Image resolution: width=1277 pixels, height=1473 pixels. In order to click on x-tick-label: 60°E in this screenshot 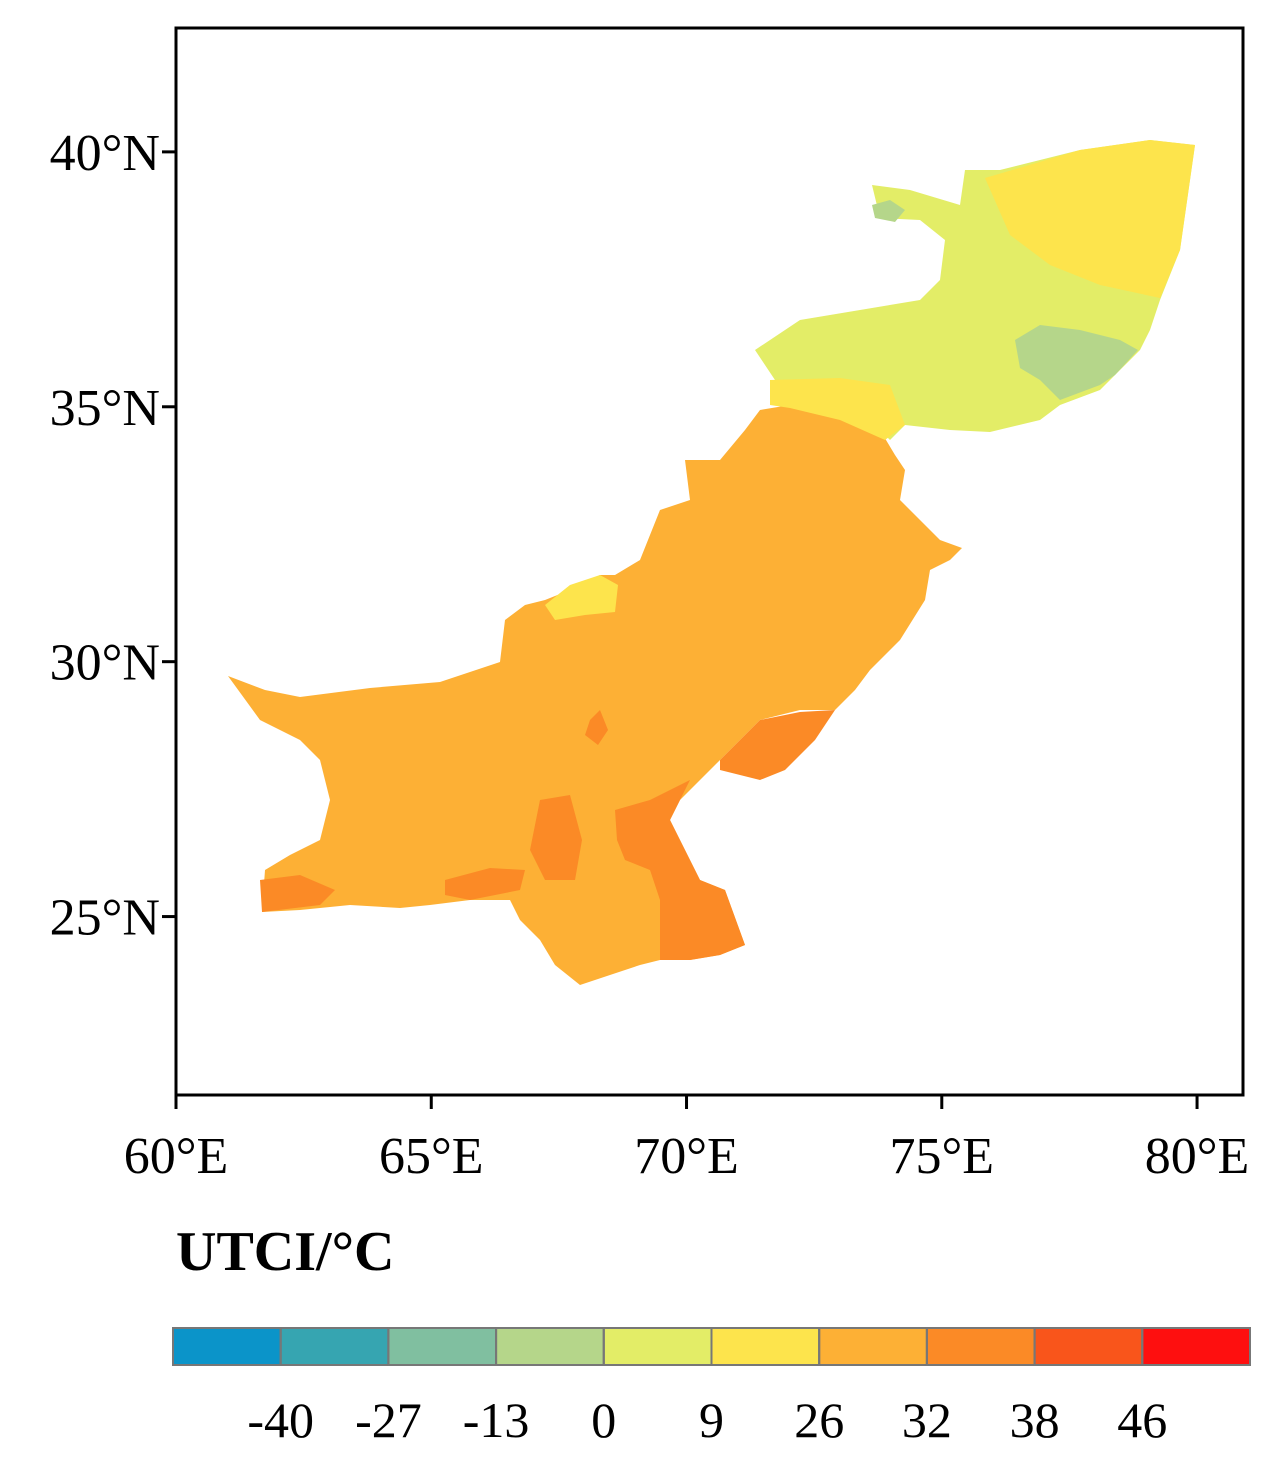, I will do `click(176, 1156)`.